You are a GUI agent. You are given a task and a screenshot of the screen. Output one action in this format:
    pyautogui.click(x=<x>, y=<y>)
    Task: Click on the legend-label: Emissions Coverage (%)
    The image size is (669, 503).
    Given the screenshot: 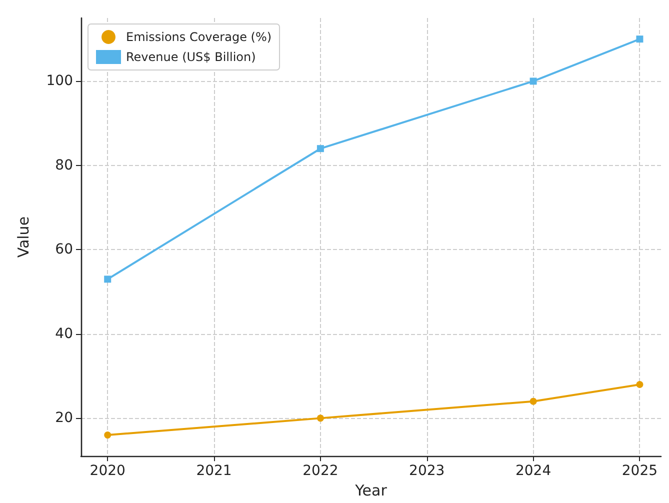 What is the action you would take?
    pyautogui.click(x=199, y=37)
    